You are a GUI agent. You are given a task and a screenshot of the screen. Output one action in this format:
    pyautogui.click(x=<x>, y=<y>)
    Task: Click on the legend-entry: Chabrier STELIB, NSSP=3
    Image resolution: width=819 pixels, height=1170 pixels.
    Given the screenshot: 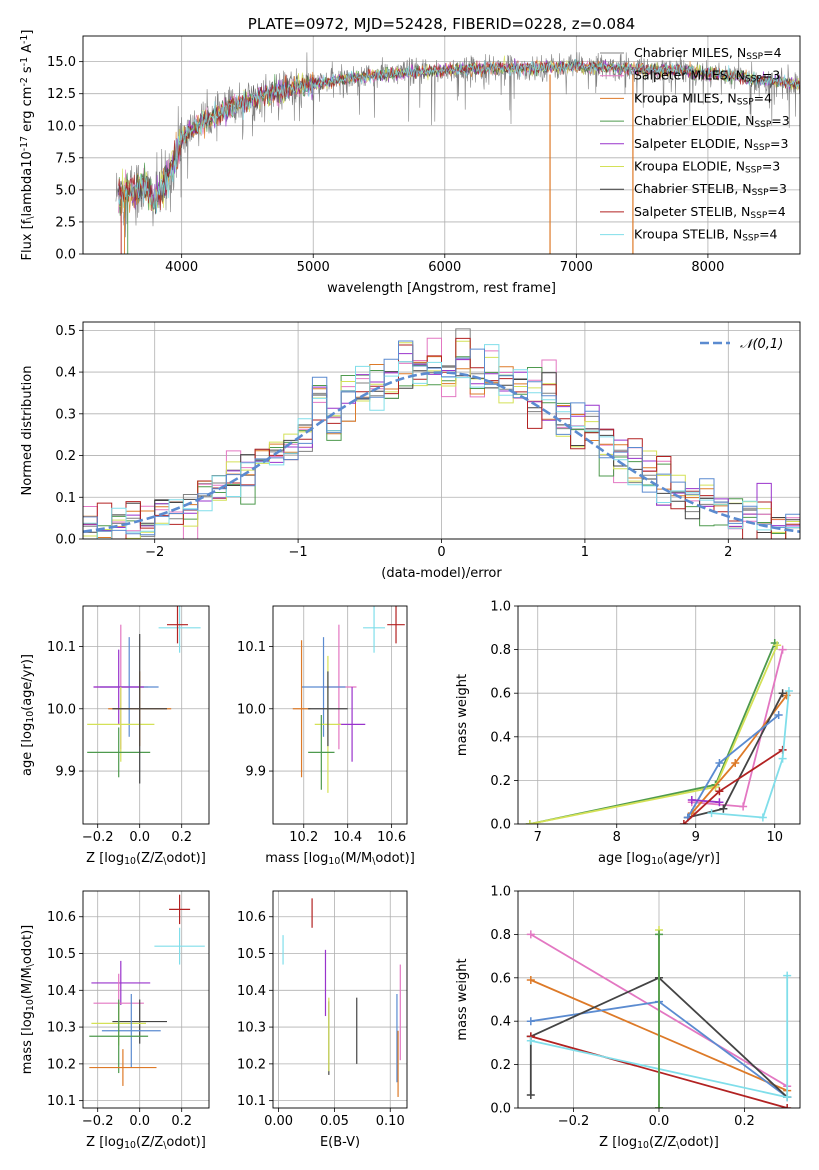 What is the action you would take?
    pyautogui.click(x=710, y=189)
    